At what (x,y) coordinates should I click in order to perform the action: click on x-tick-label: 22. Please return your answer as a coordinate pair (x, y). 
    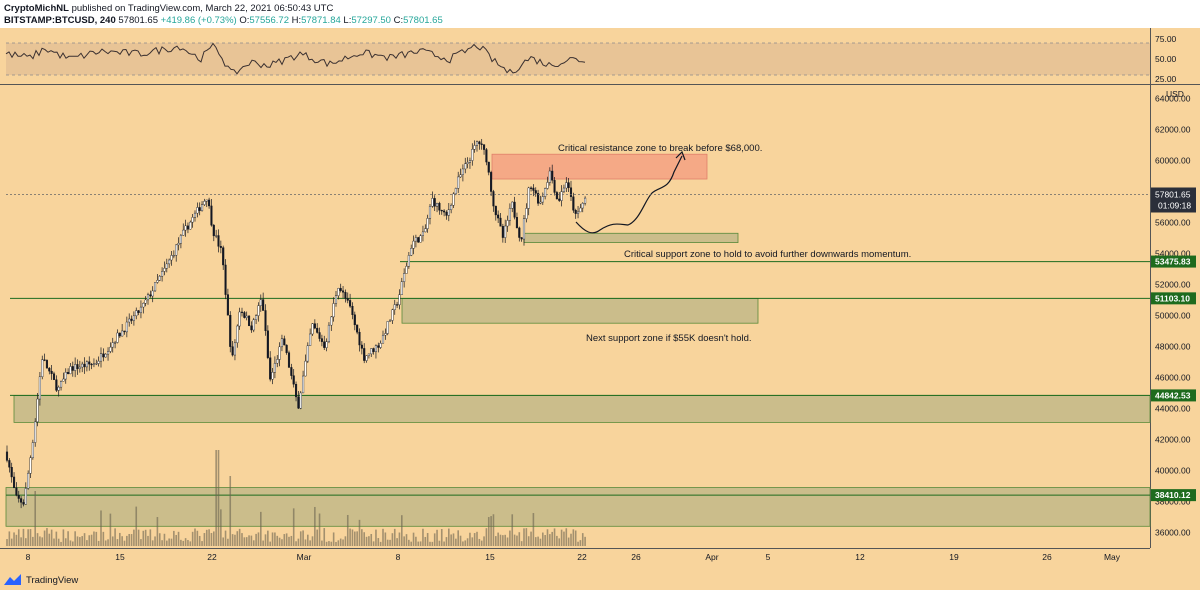
    Looking at the image, I should click on (212, 557).